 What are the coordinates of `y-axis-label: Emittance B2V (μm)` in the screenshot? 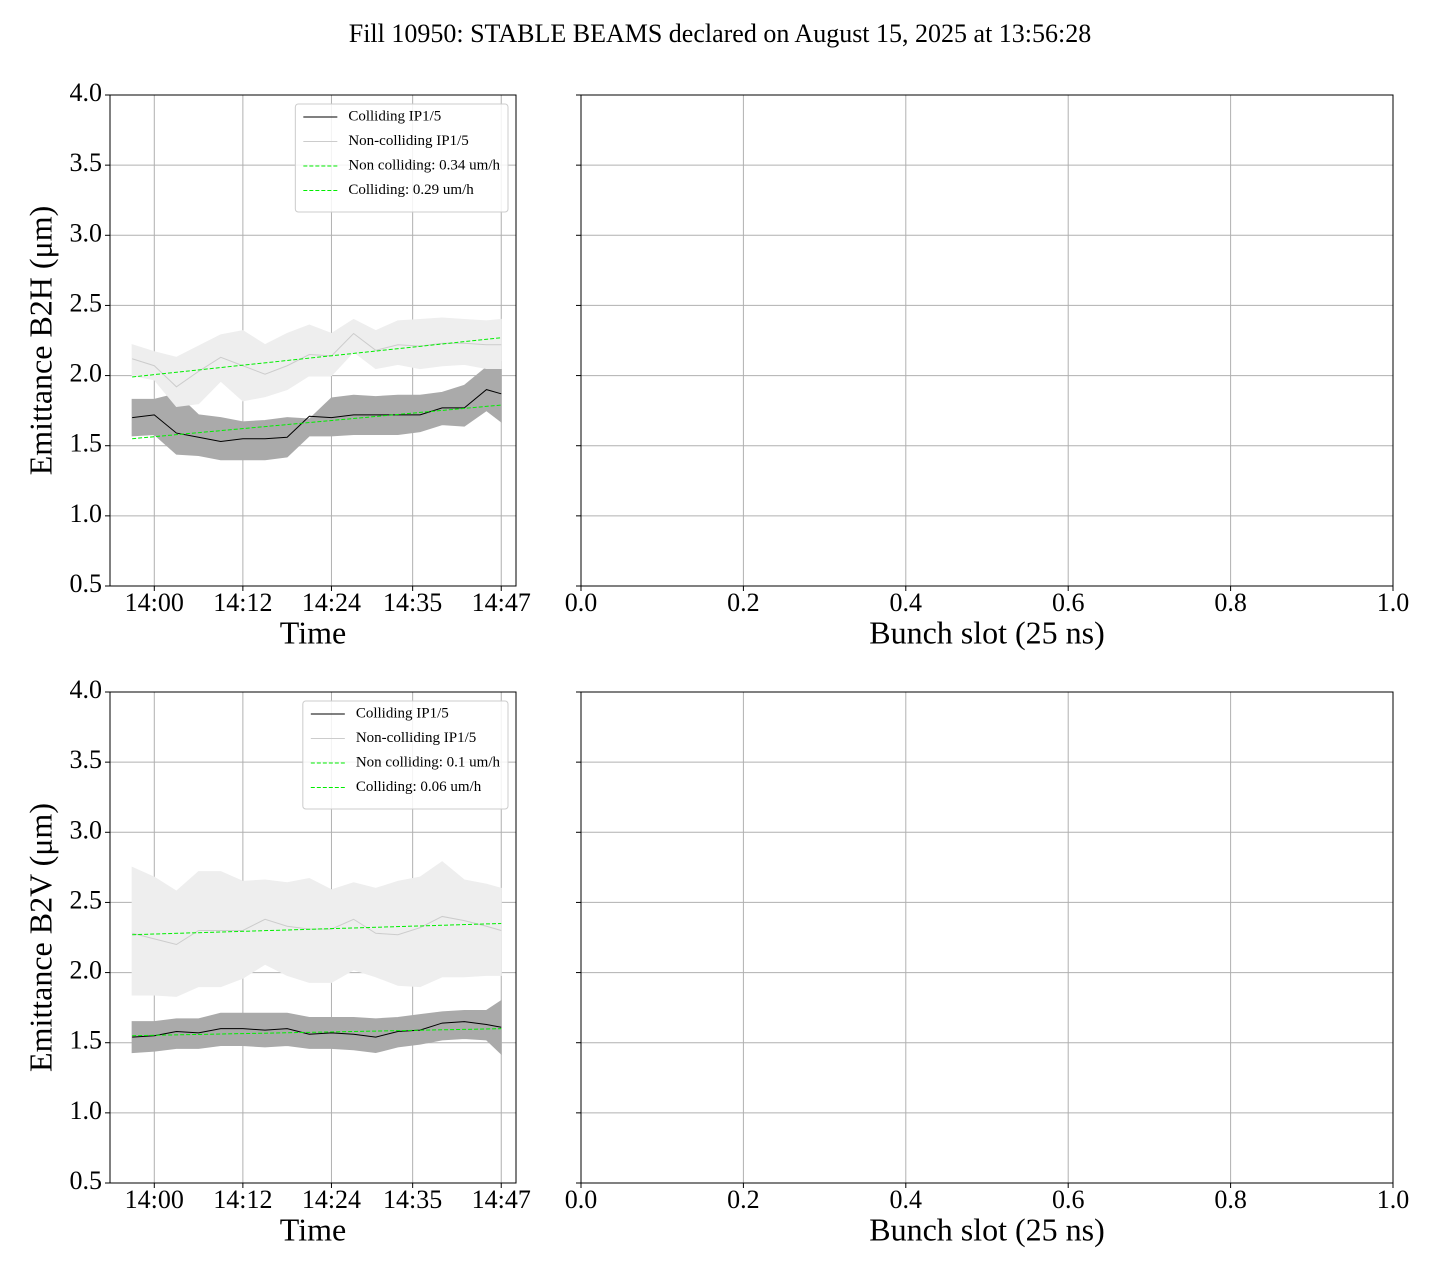 It's located at (40, 937).